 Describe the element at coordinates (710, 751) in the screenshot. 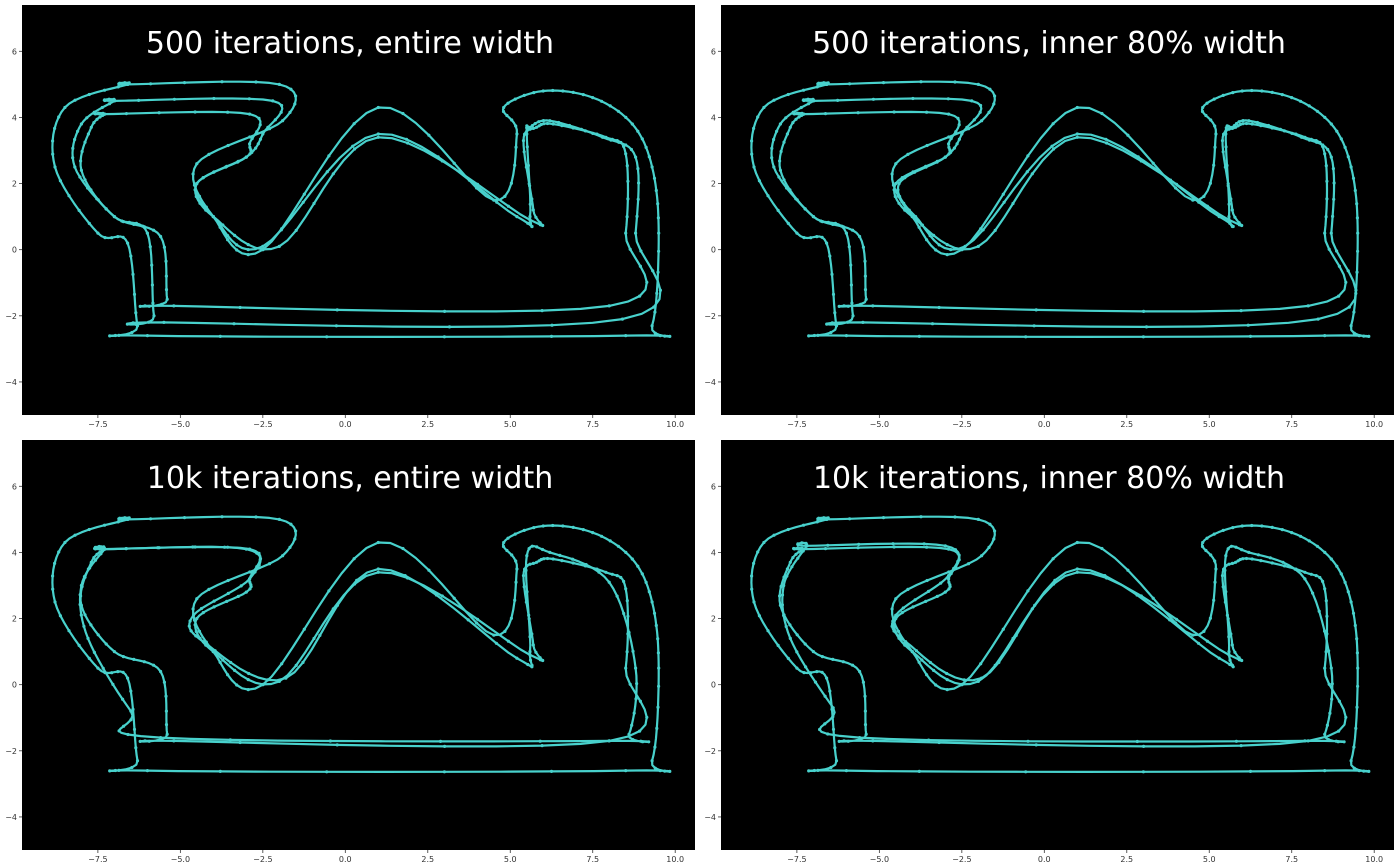

I see `y-tick-label: −2` at that location.